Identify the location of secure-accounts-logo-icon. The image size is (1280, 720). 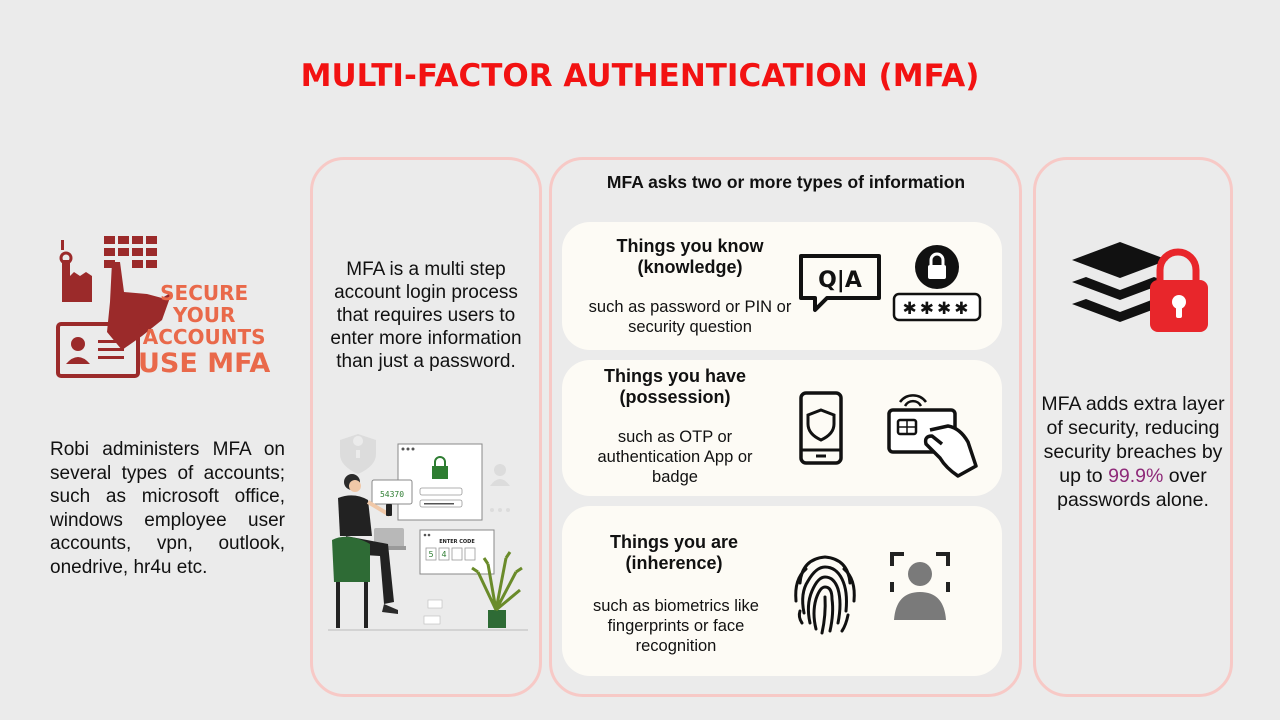
(114, 307).